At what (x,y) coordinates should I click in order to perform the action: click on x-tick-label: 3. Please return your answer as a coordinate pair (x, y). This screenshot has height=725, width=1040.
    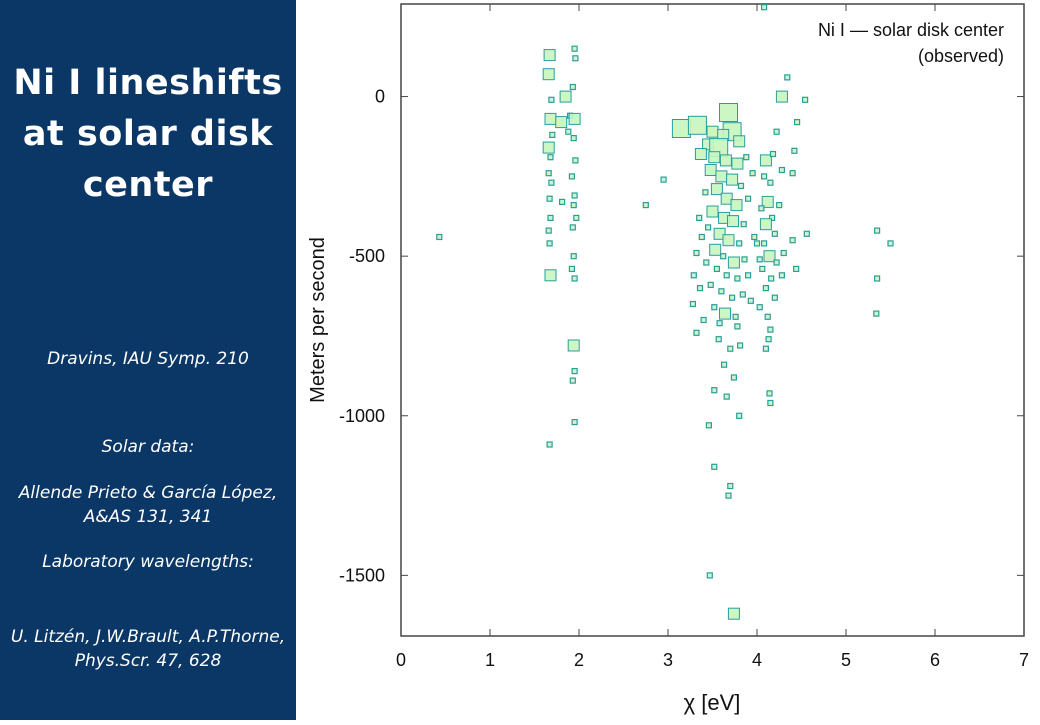
    Looking at the image, I should click on (668, 660).